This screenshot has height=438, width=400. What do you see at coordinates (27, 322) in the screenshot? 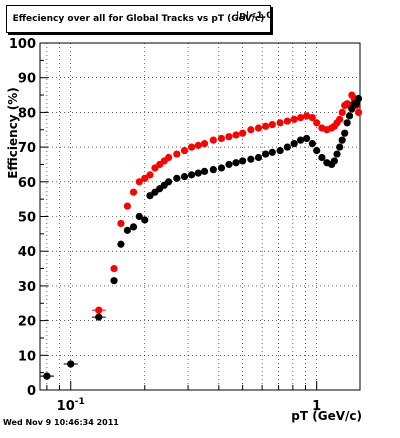
I see `y-tick-label: 20` at bounding box center [27, 322].